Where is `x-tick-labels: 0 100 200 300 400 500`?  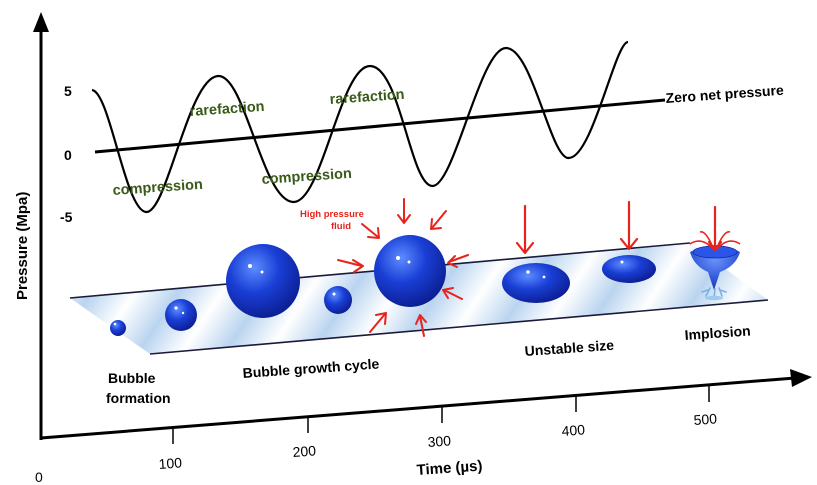 x-tick-labels: 0 100 200 300 400 500 is located at coordinates (376, 447).